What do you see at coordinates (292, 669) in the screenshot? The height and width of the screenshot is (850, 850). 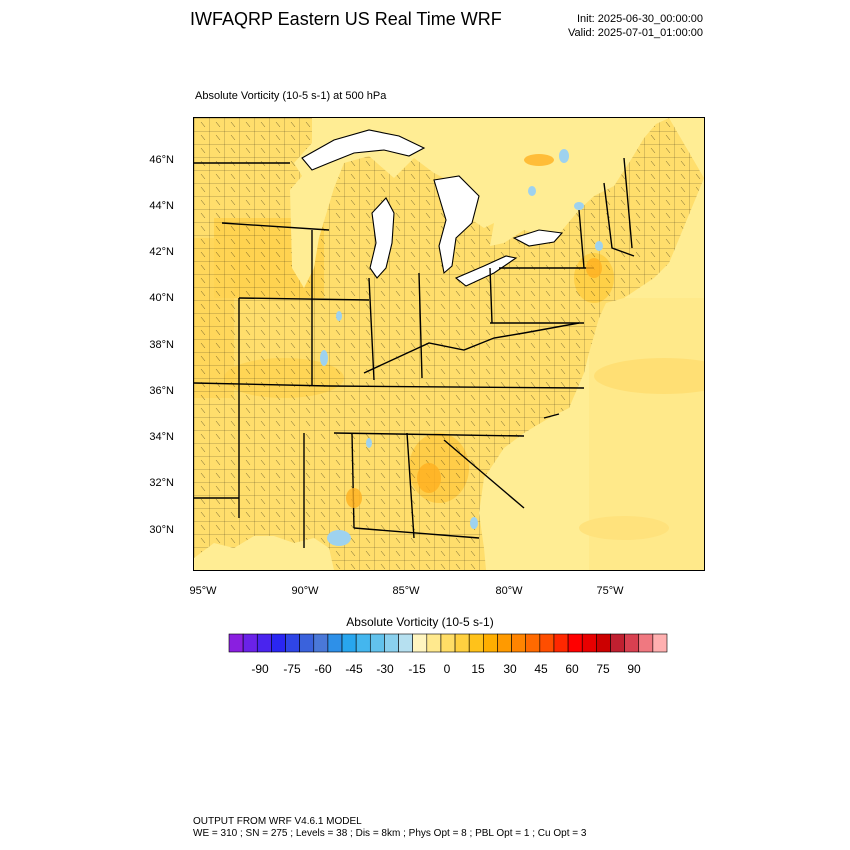 I see `colorbar-label: -75` at bounding box center [292, 669].